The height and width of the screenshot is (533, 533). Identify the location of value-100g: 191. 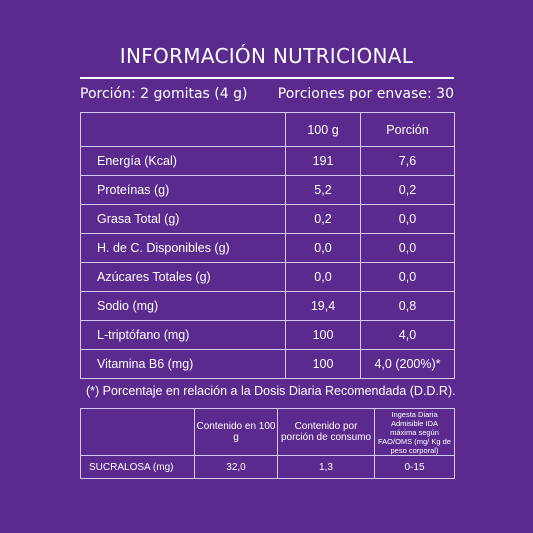
(323, 161).